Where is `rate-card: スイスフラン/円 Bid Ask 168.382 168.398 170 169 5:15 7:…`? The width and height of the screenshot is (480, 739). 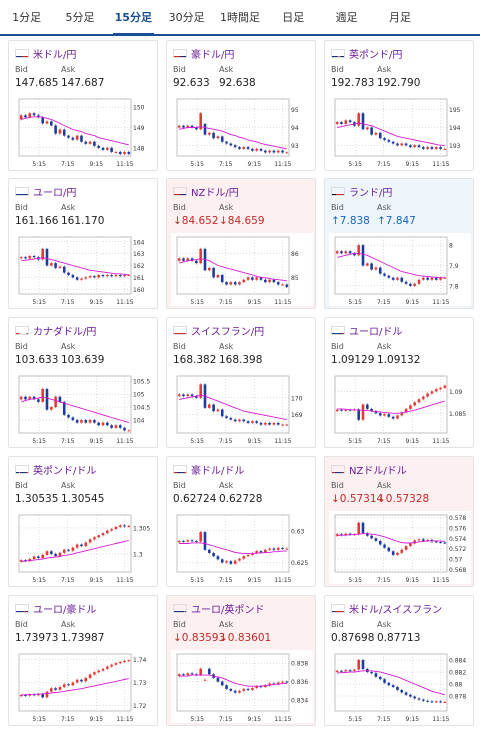 rate-card: スイスフラン/円 Bid Ask 168.382 168.398 170 169 5:15 7:… is located at coordinates (241, 382).